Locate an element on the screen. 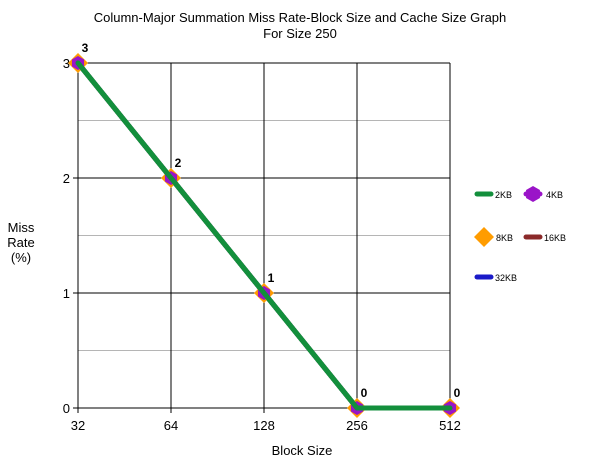  x-tick-label: 256 is located at coordinates (357, 425).